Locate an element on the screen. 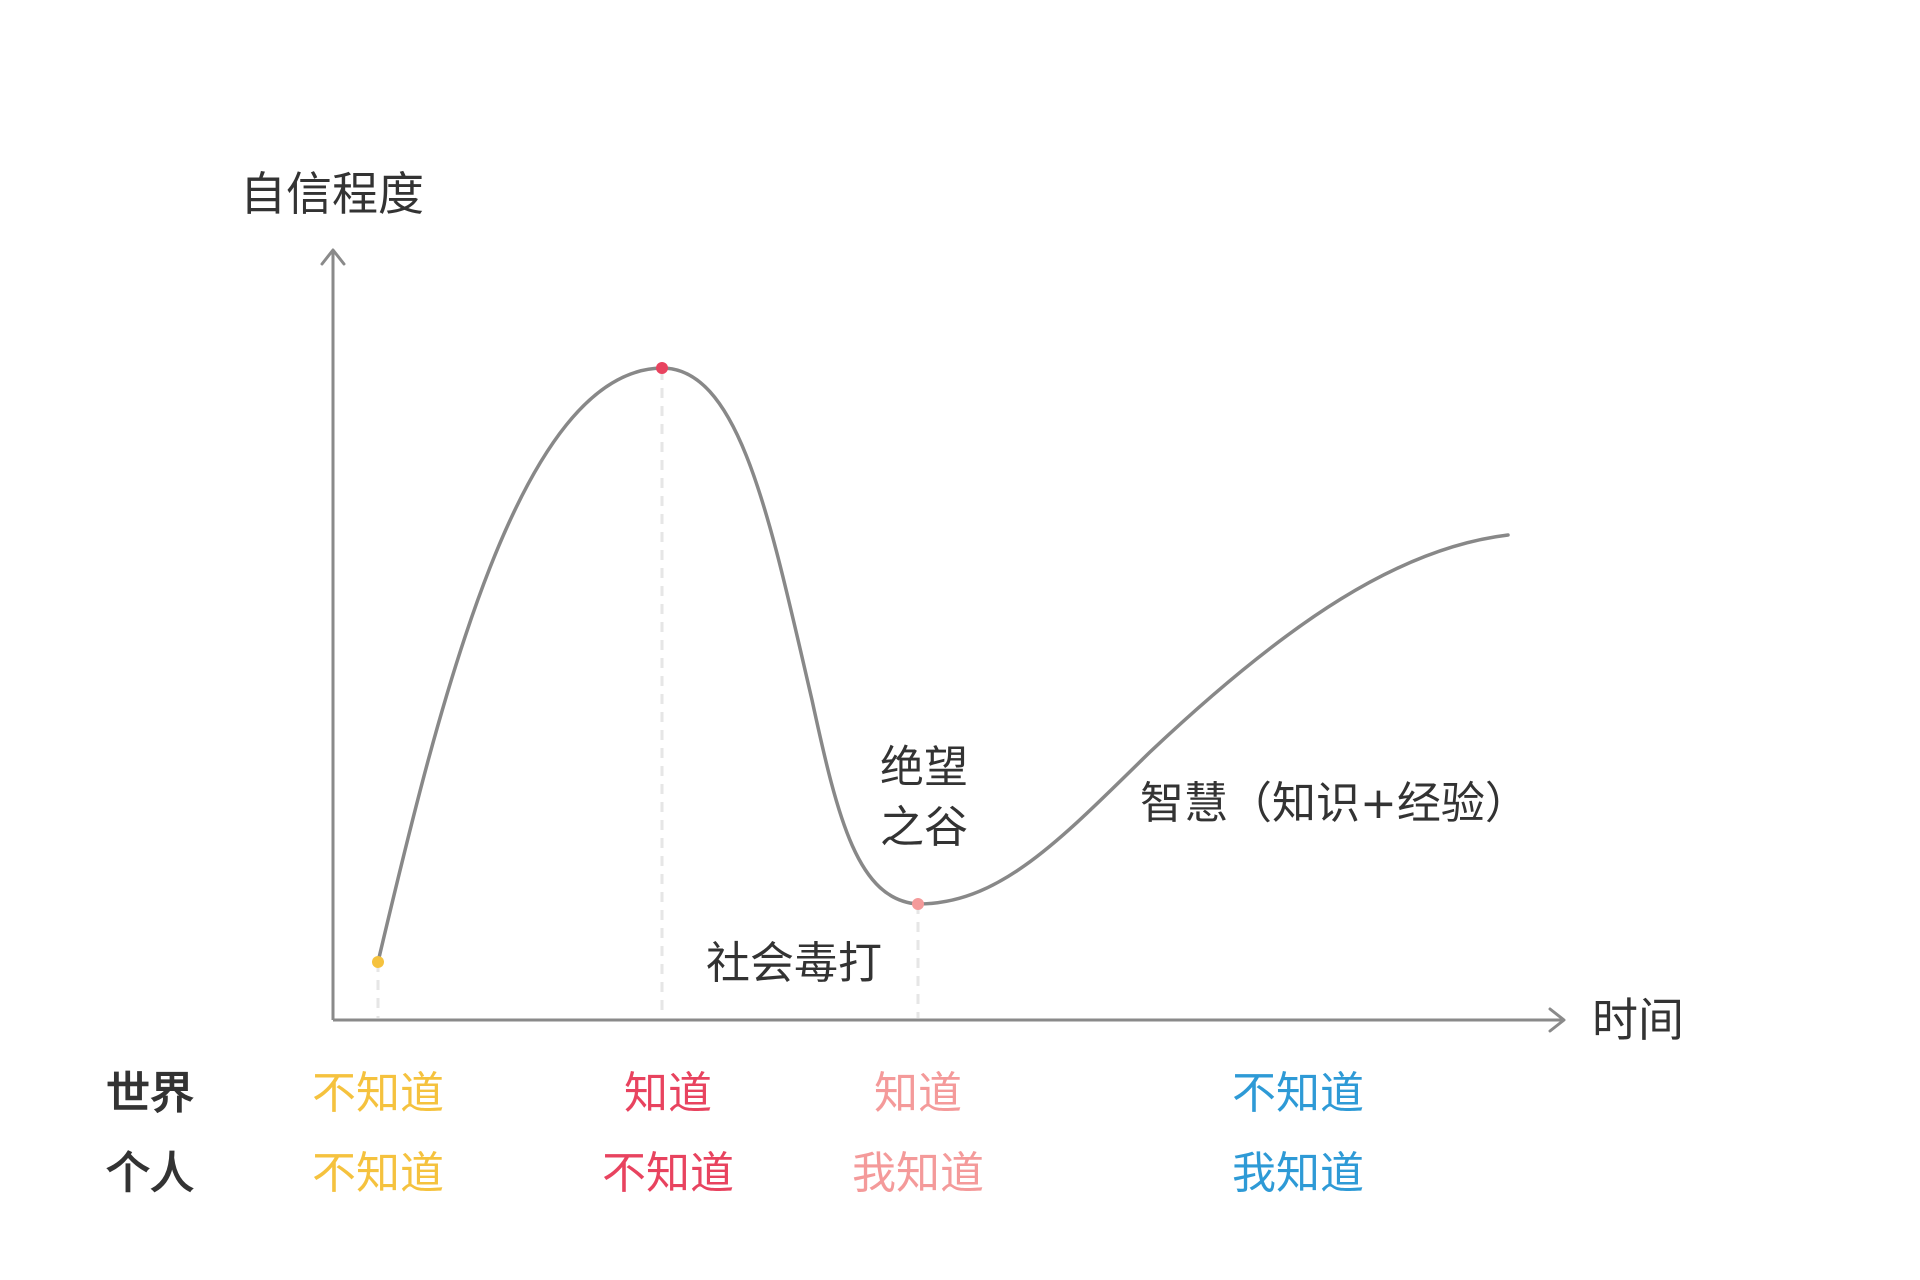 Image resolution: width=1920 pixels, height=1280 pixels. valley-label-line2: 之谷 is located at coordinates (924, 827).